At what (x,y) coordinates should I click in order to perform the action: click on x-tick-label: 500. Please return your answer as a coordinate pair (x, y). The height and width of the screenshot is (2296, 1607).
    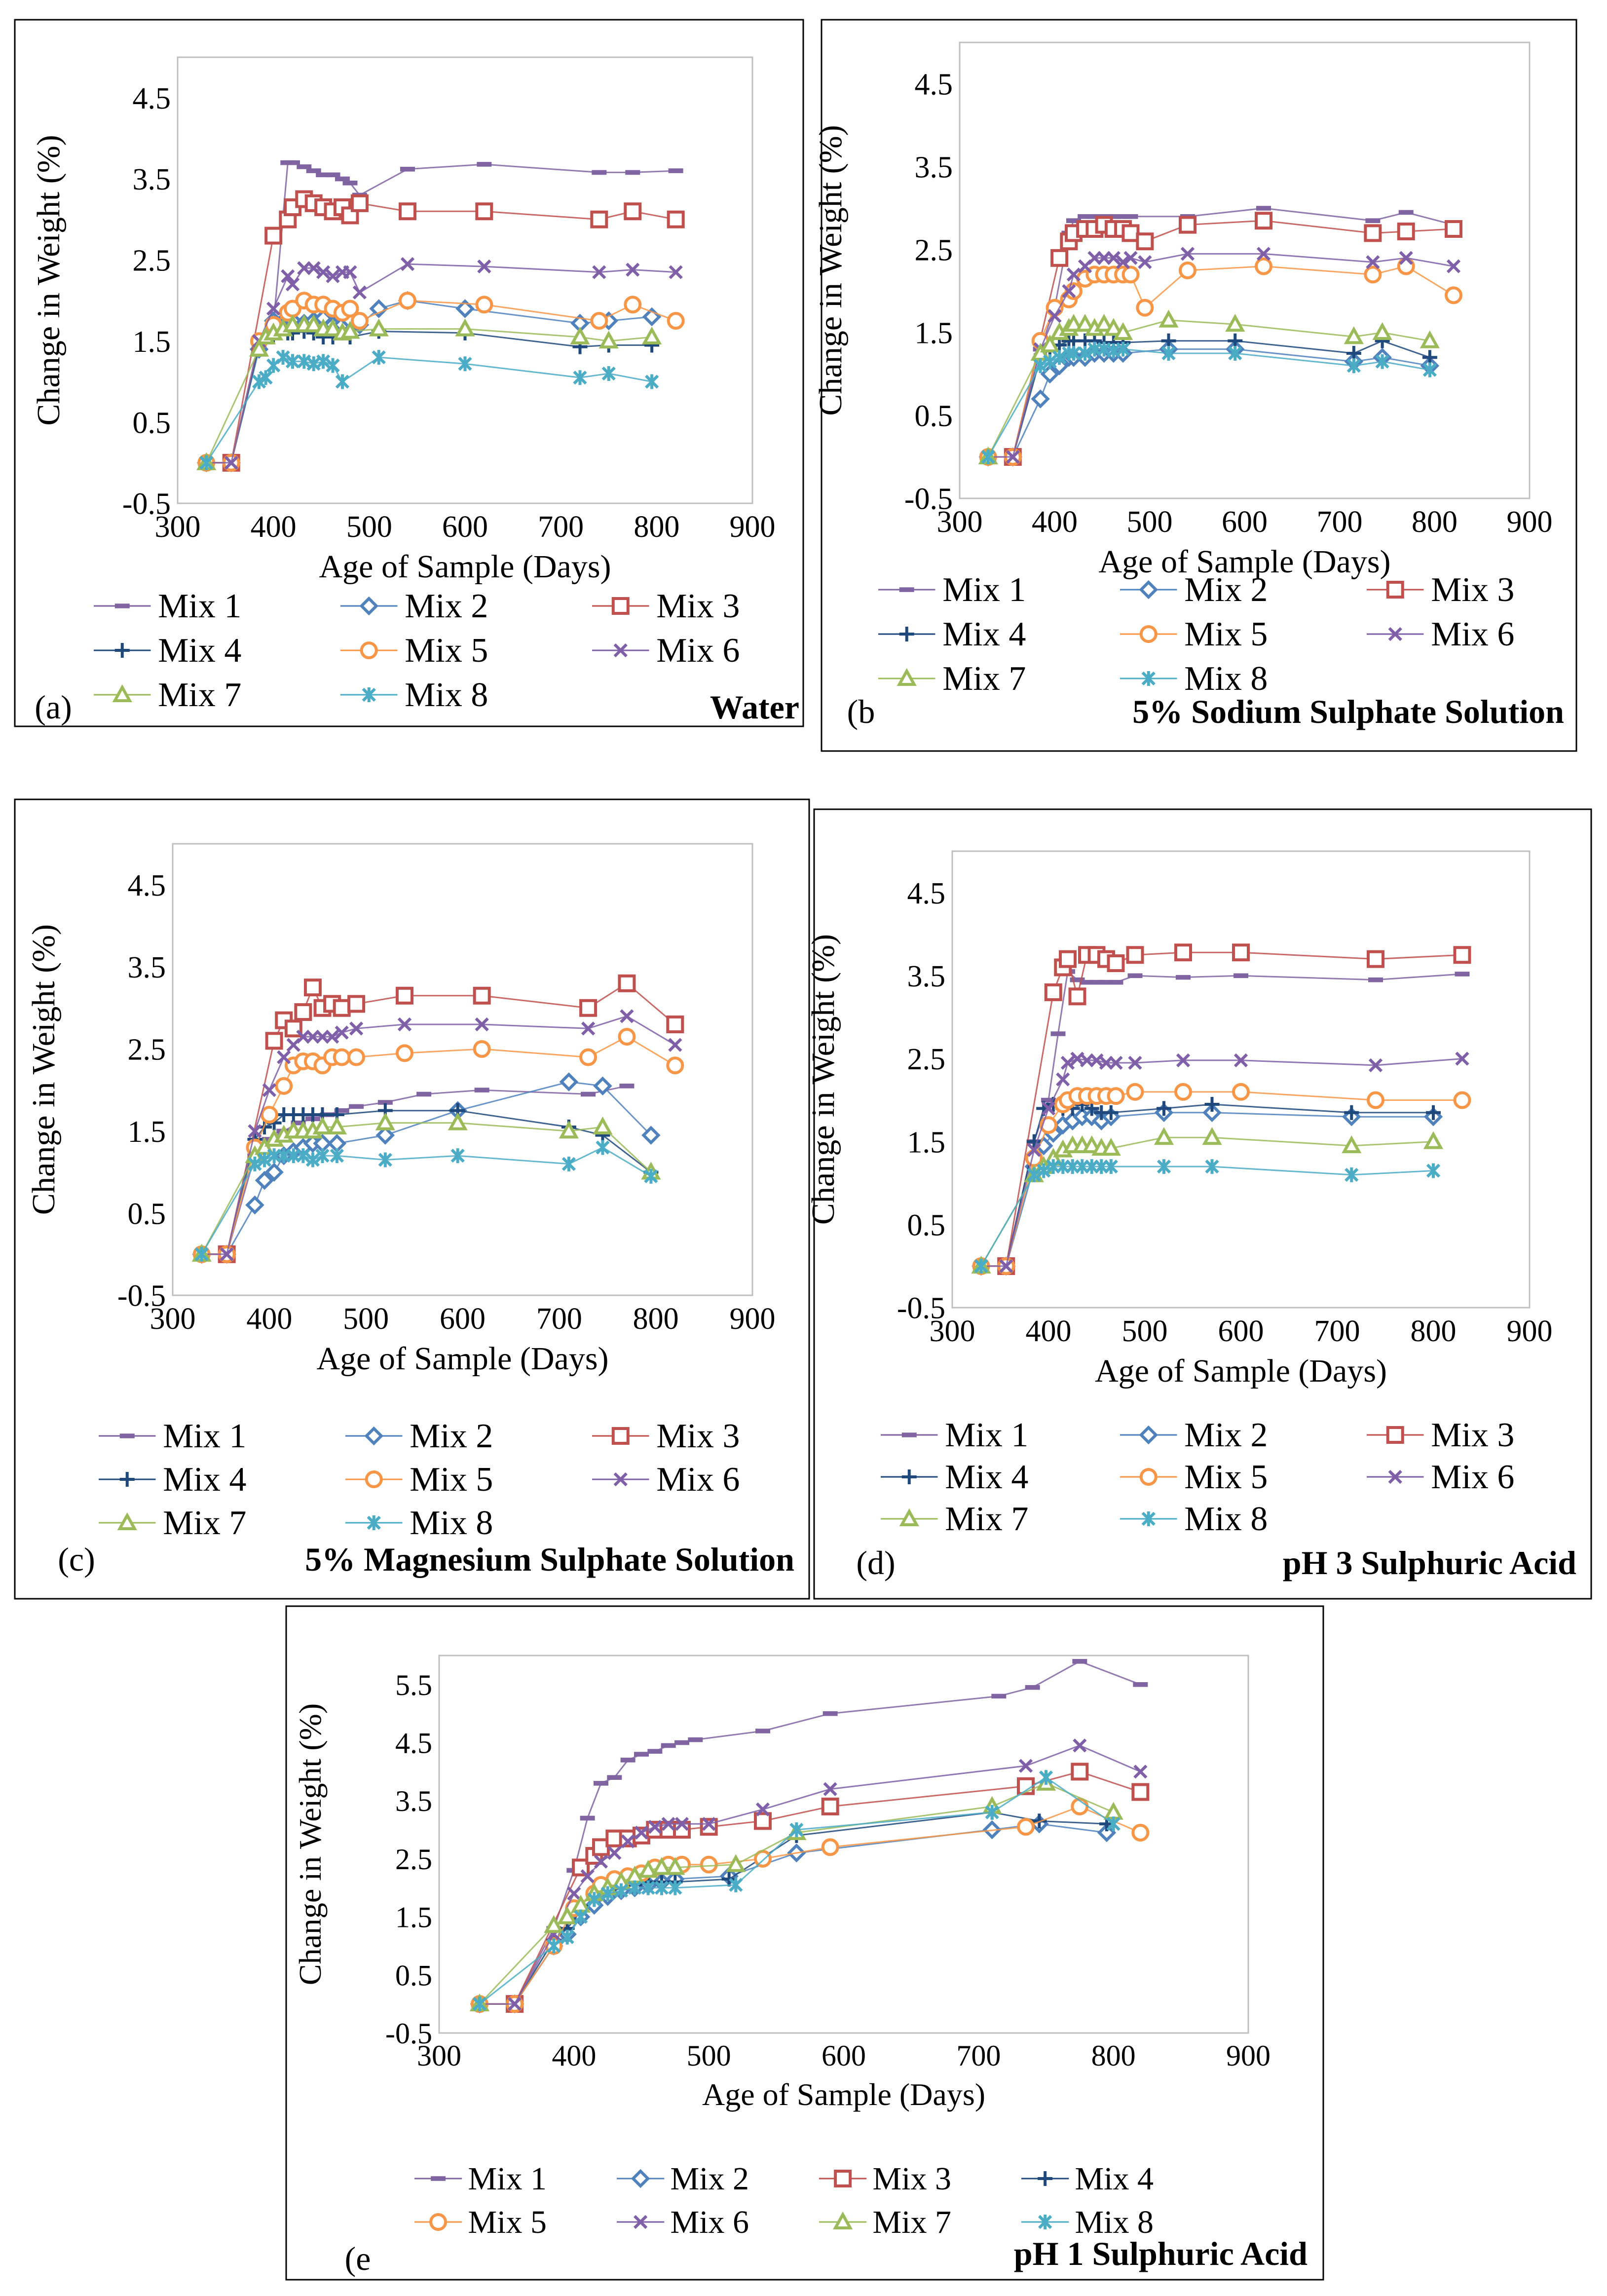
    Looking at the image, I should click on (369, 527).